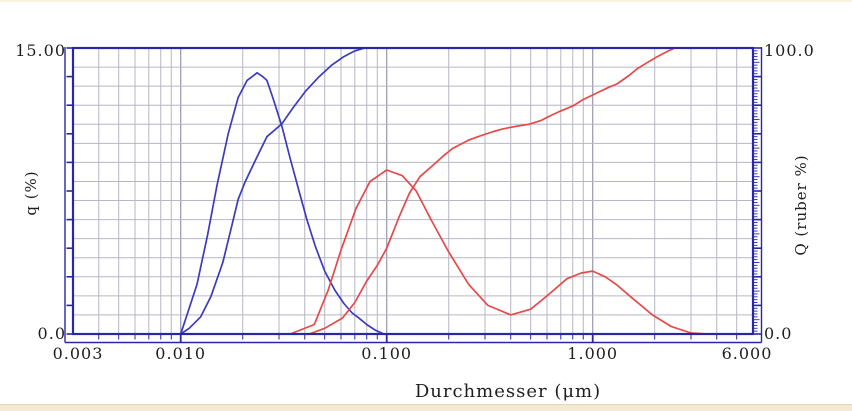 The image size is (852, 411). I want to click on y-right-max-label: 100.0, so click(789, 50).